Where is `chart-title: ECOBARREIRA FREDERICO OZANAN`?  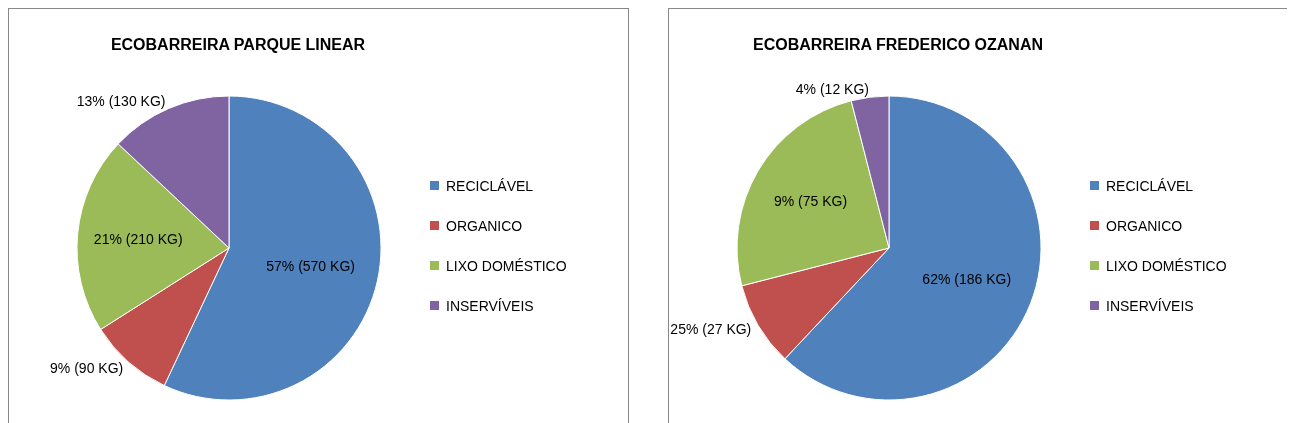 chart-title: ECOBARREIRA FREDERICO OZANAN is located at coordinates (898, 44).